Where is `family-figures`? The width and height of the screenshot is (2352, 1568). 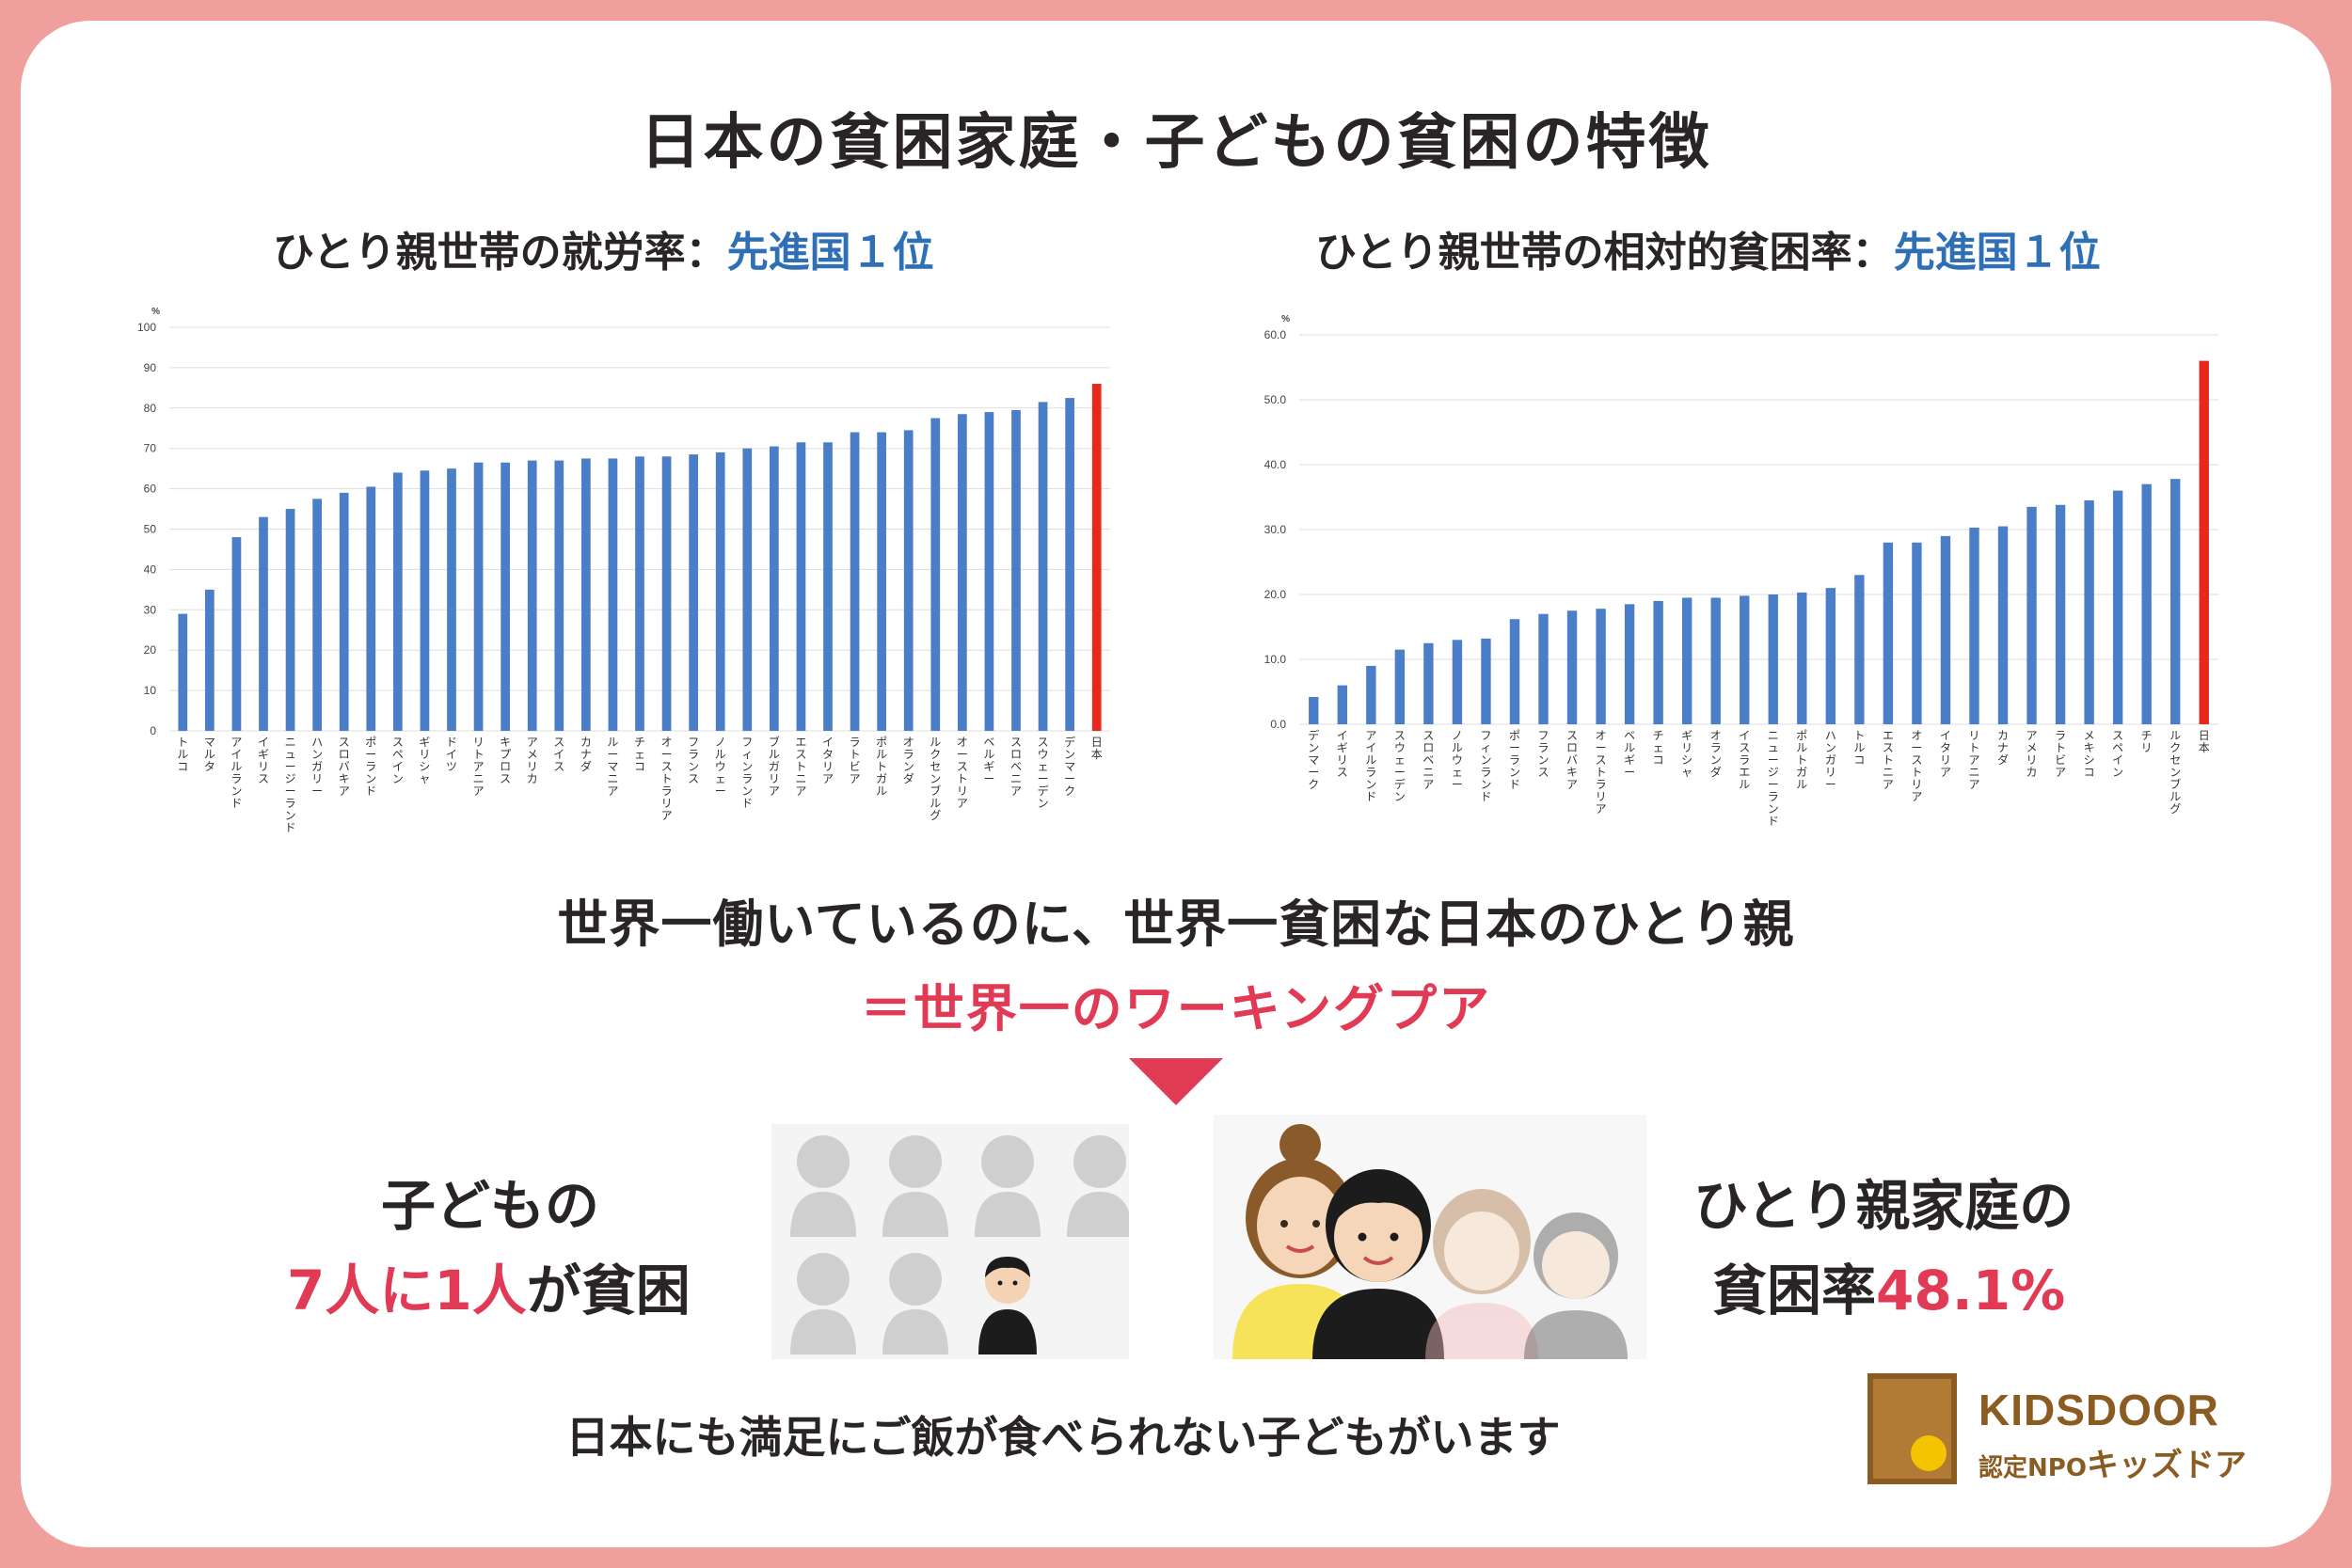
family-figures is located at coordinates (1430, 1241).